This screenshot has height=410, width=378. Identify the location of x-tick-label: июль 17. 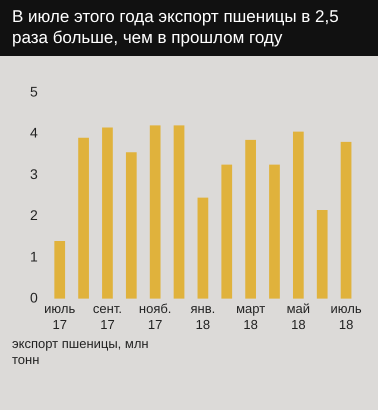
(60, 316).